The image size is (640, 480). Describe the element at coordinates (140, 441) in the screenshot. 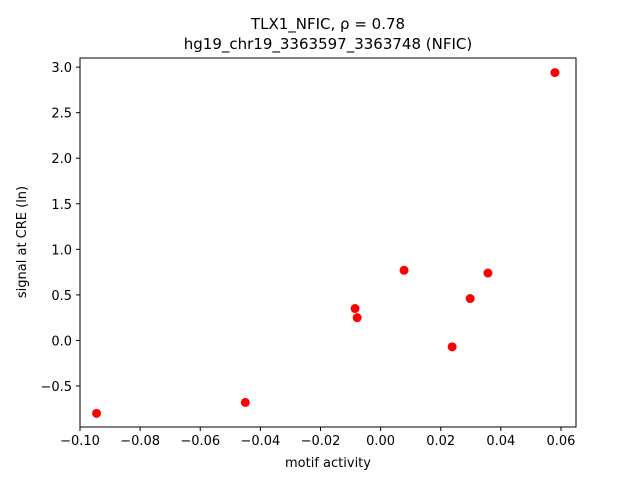

I see `x-tick-label: −0.08` at that location.